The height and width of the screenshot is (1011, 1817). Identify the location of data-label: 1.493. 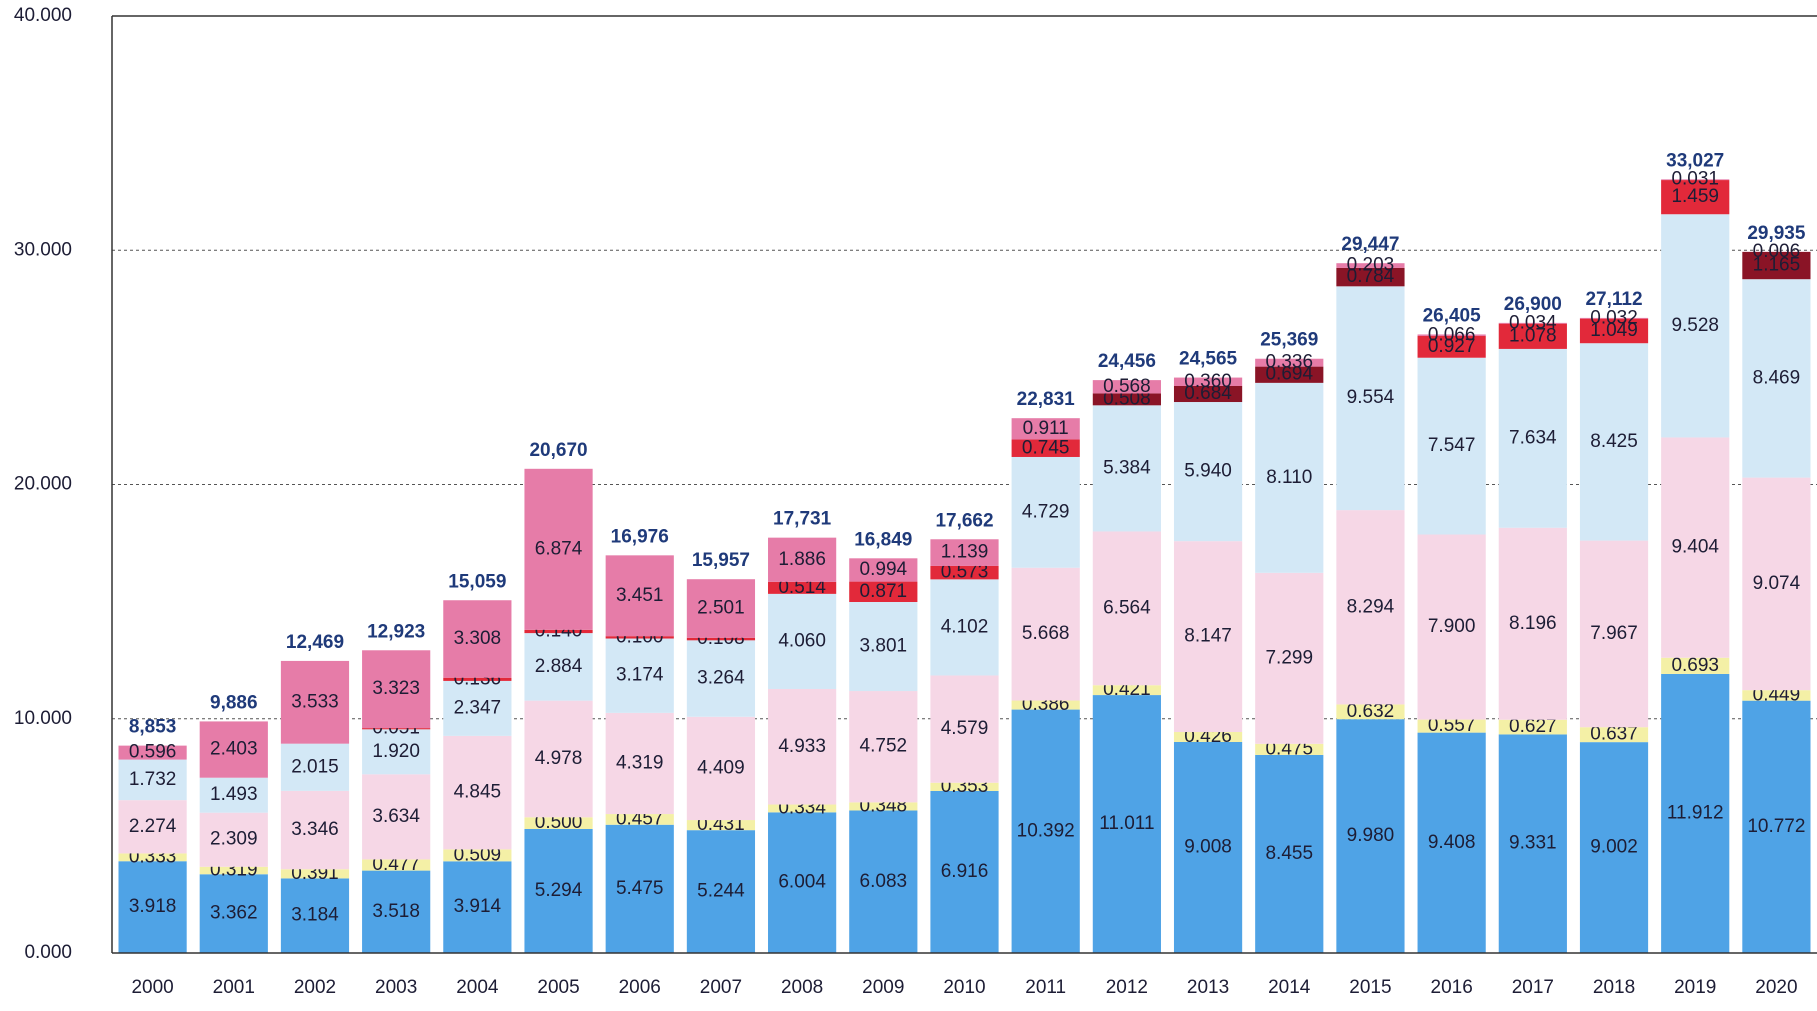
(234, 794).